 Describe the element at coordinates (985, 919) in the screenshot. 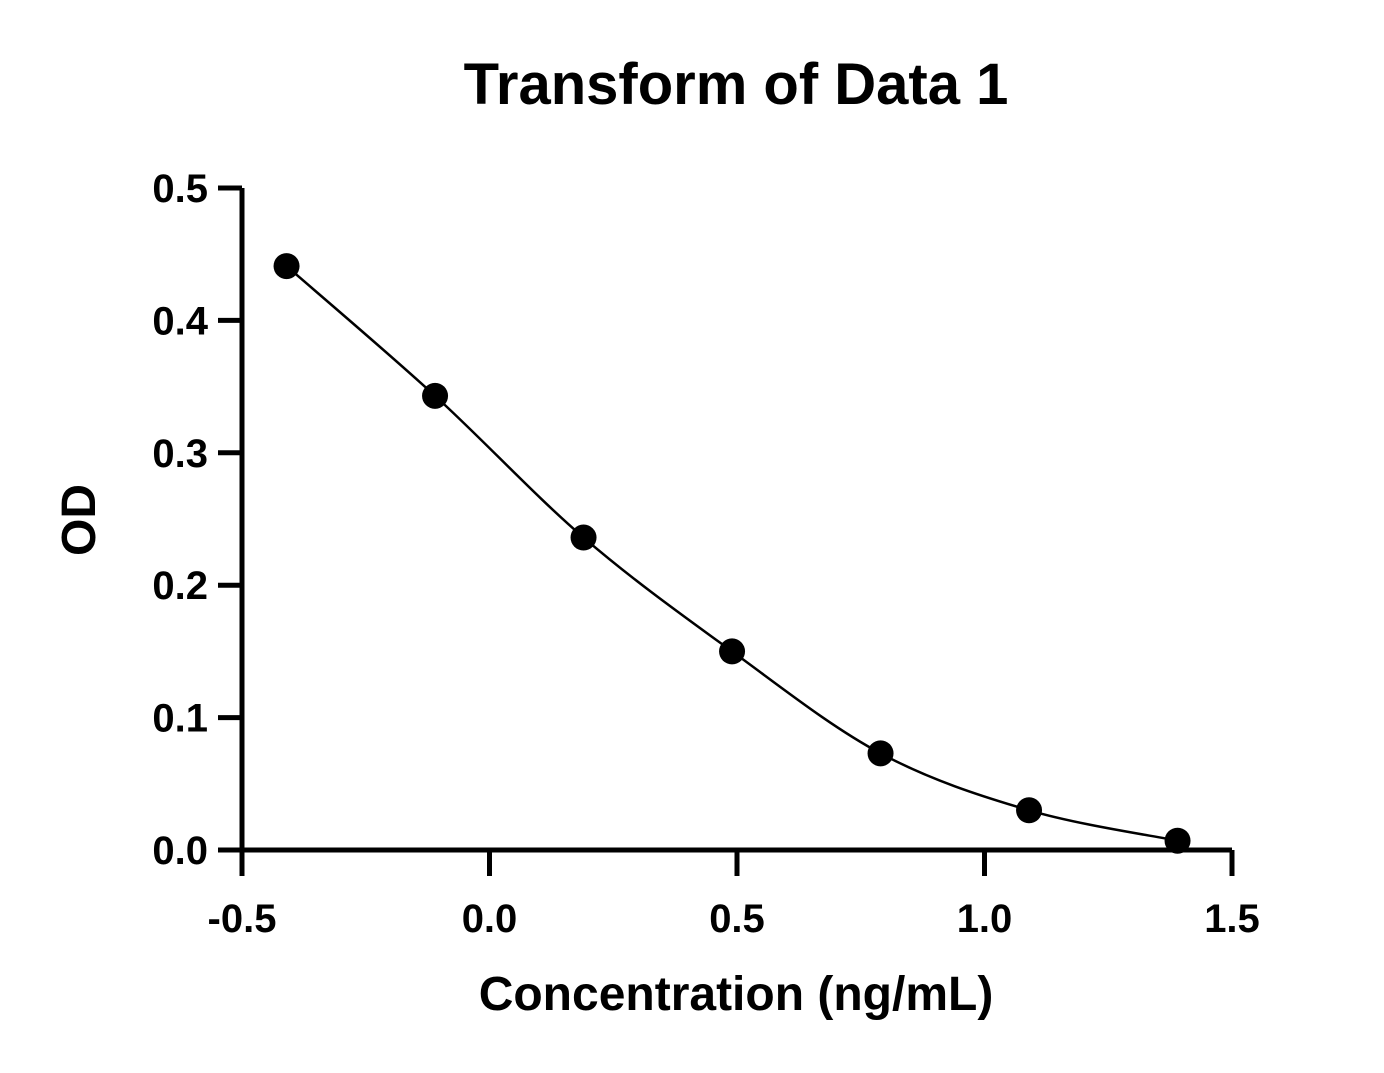

I see `x-tick-label: 1.0` at that location.